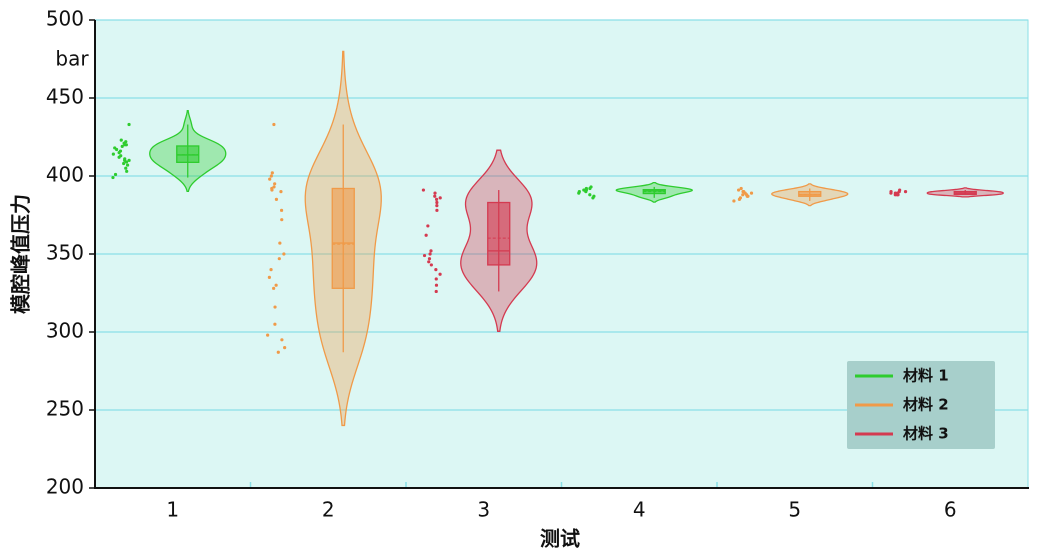 The width and height of the screenshot is (1041, 559). What do you see at coordinates (926, 434) in the screenshot?
I see `legend-label: 材料 3` at bounding box center [926, 434].